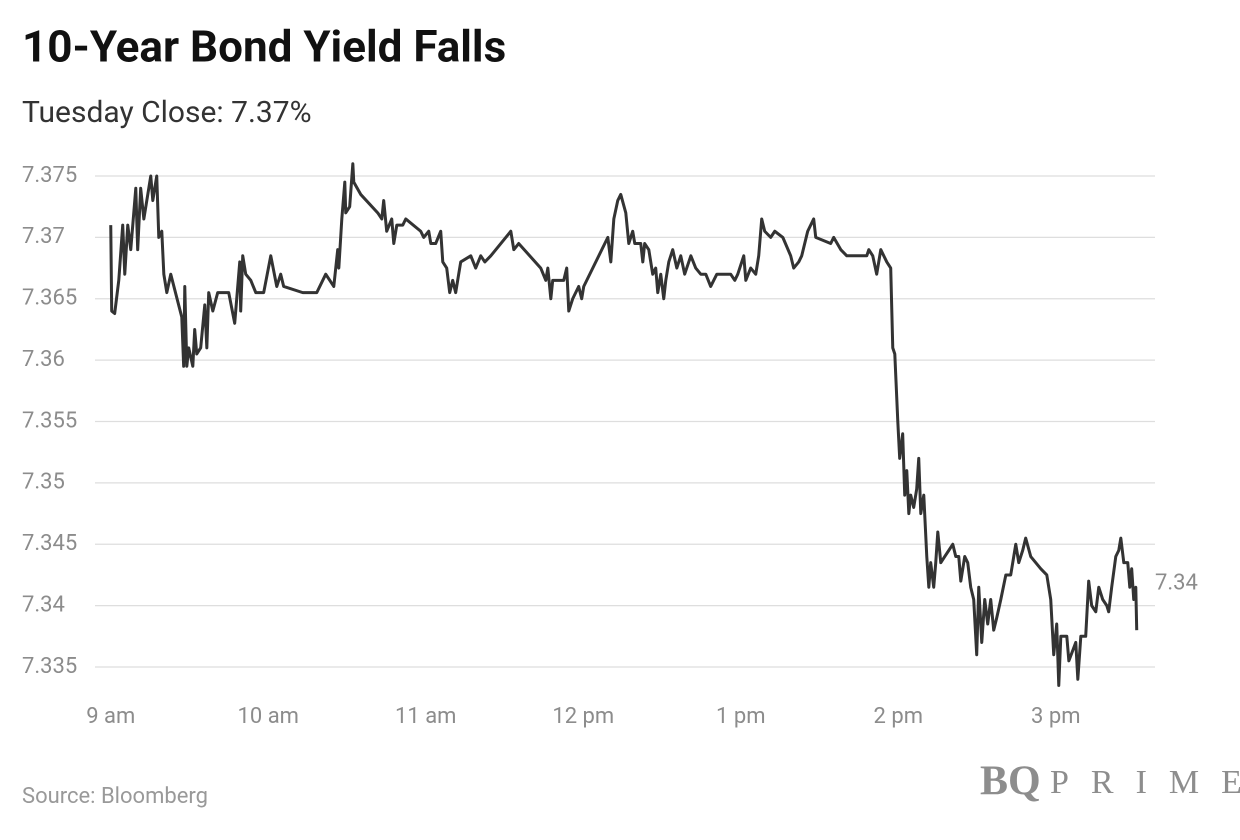  Describe the element at coordinates (1055, 716) in the screenshot. I see `x-tick-label: 3 pm` at that location.